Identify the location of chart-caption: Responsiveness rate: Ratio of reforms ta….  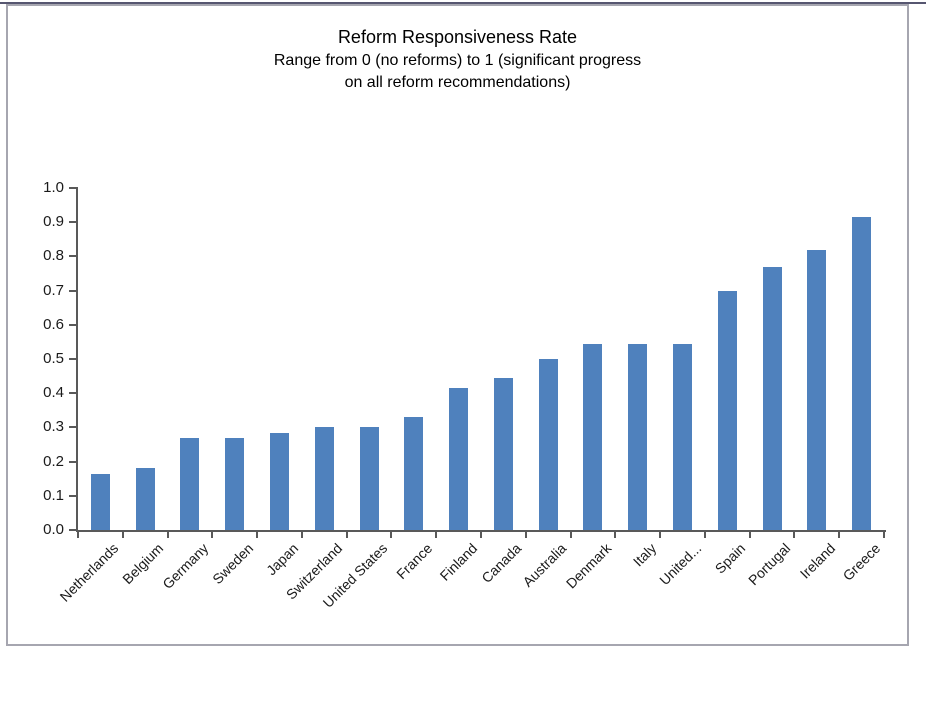
(464, 682).